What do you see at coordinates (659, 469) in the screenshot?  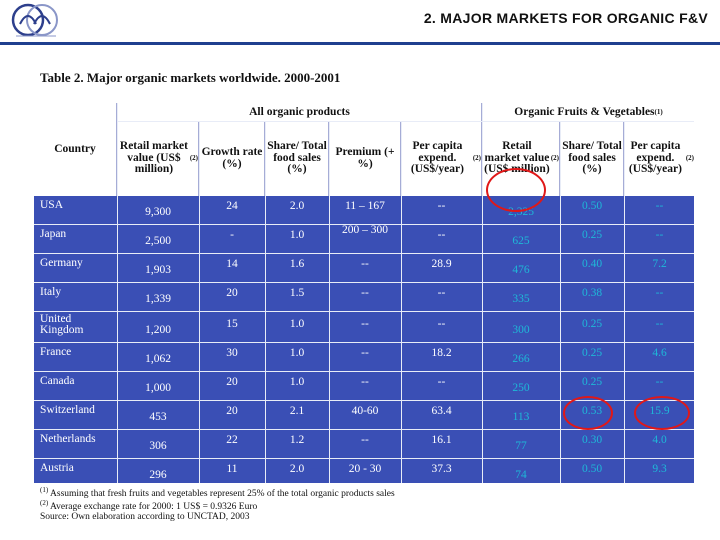 I see `fv-per-capita-cell: 9.3` at bounding box center [659, 469].